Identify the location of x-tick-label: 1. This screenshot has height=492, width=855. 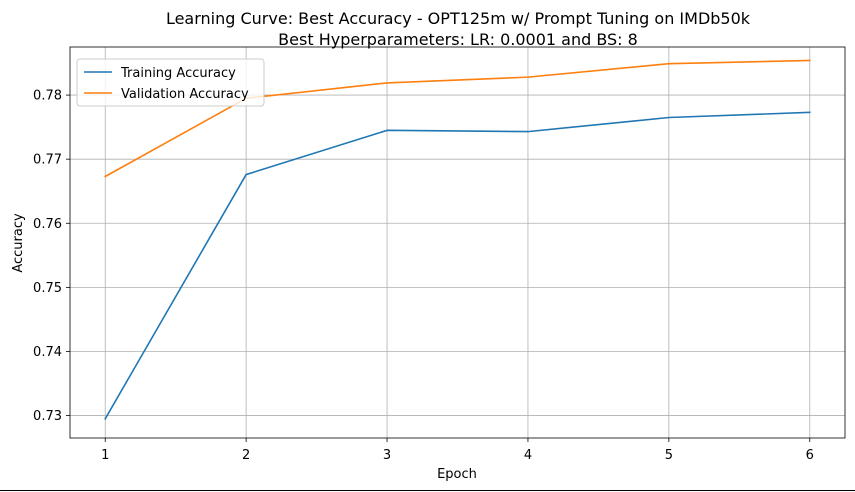
(105, 455).